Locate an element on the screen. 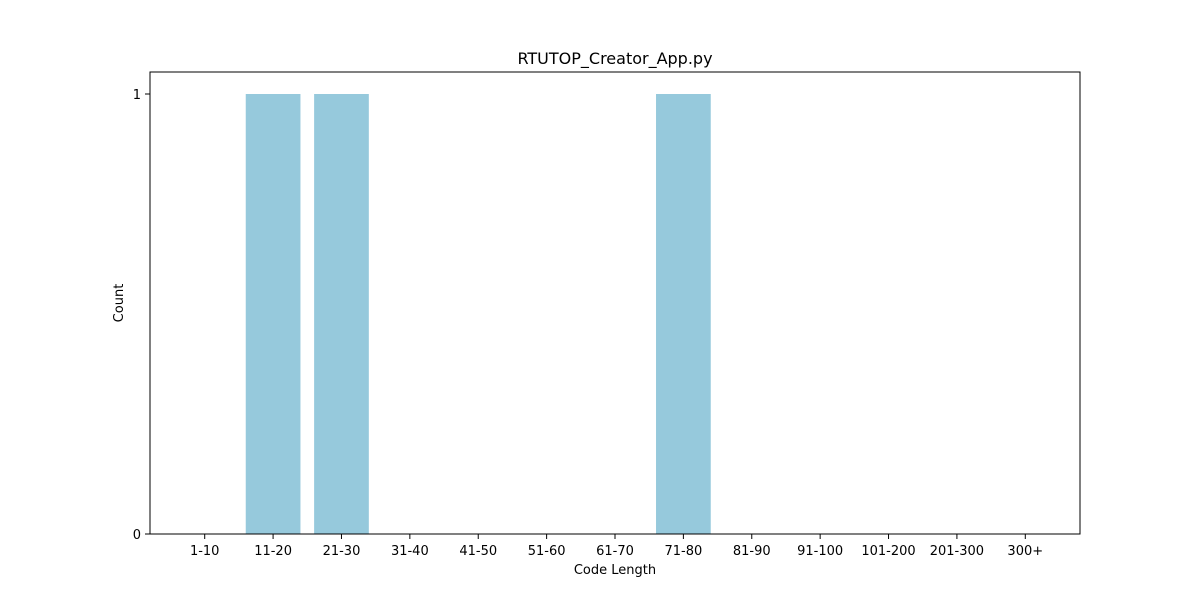 The image size is (1200, 604). x-tick-label: 201-300 is located at coordinates (957, 551).